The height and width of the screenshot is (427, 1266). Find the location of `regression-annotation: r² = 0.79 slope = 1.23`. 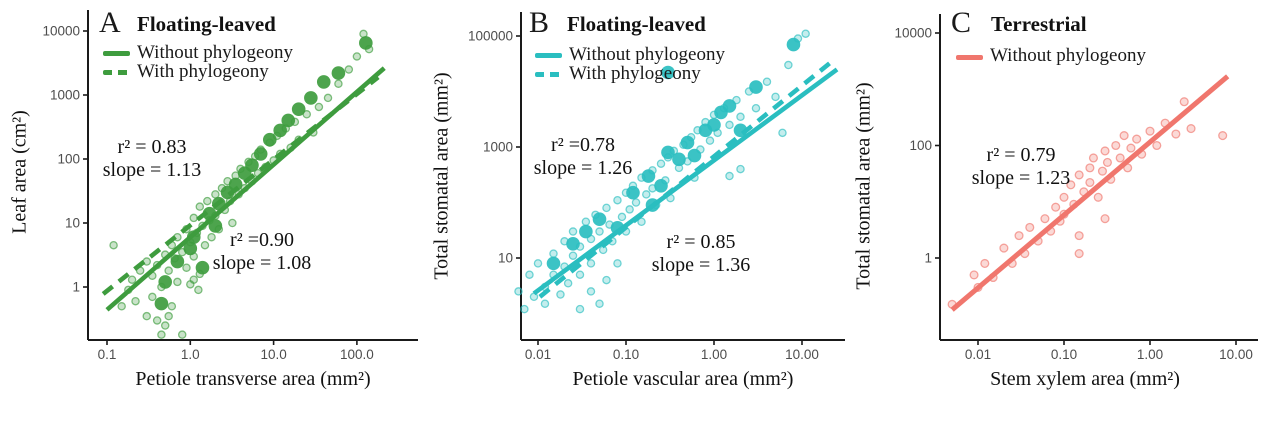

regression-annotation: r² = 0.79 slope = 1.23 is located at coordinates (1021, 167).